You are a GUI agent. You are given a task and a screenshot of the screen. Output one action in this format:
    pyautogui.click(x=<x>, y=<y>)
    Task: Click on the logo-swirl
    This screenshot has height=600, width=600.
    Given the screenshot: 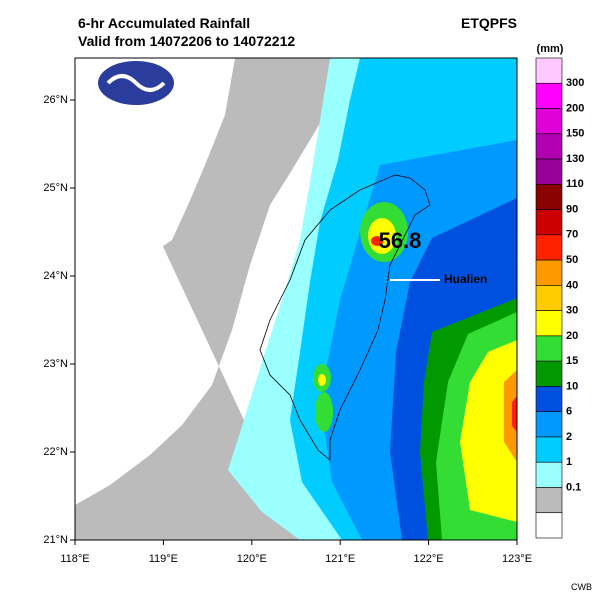 What is the action you would take?
    pyautogui.click(x=136, y=83)
    